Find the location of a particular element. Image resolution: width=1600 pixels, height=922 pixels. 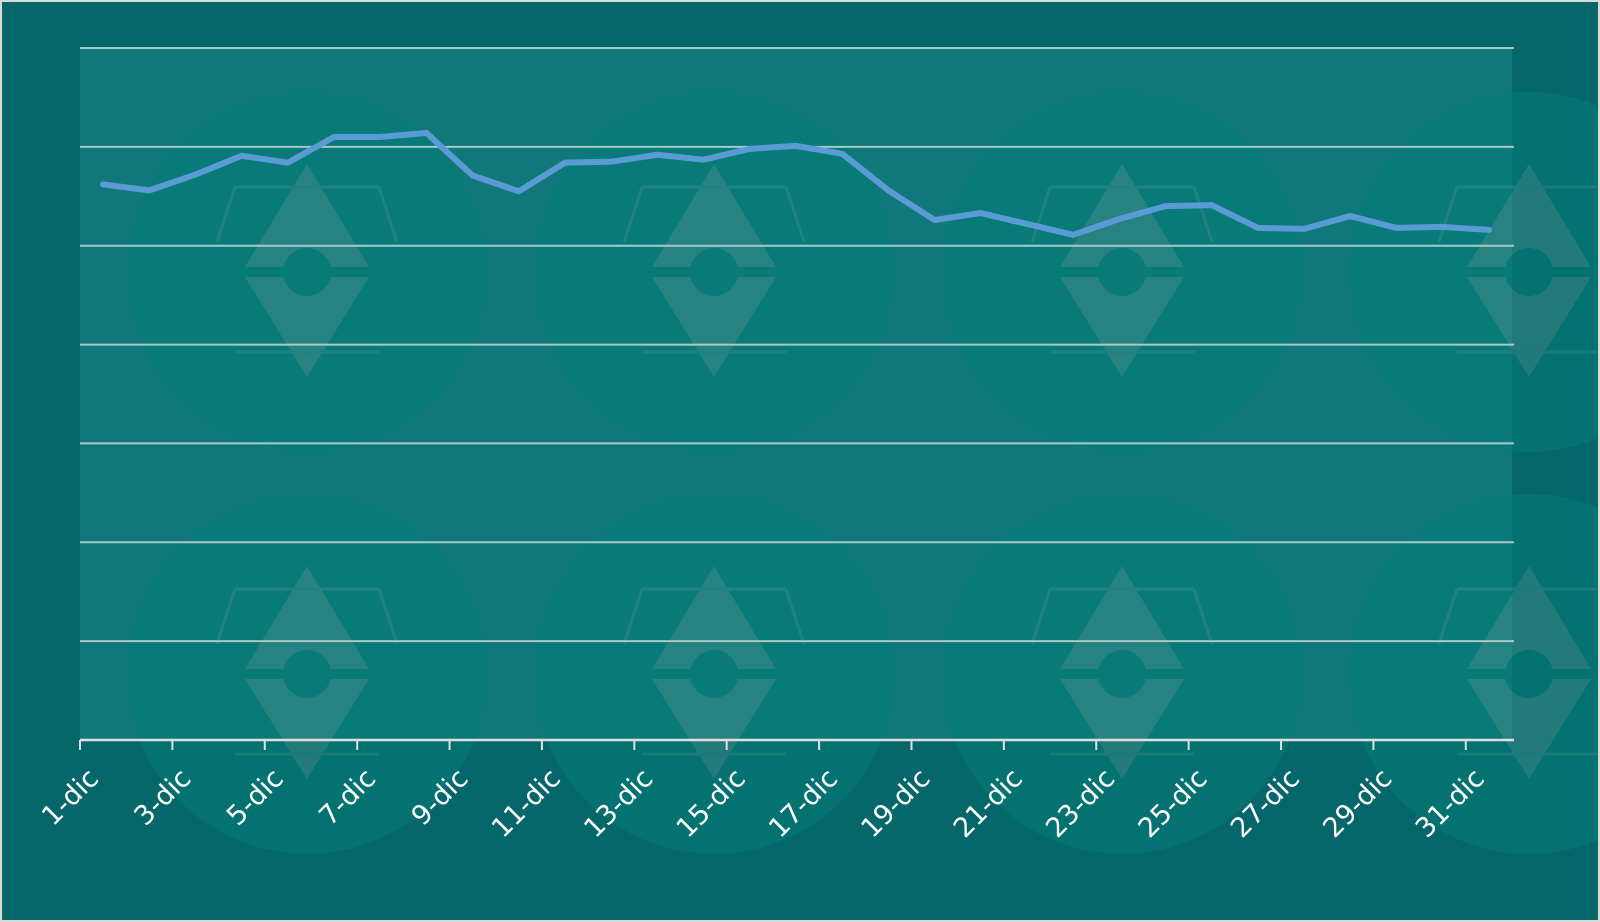

x-tick-label: 11-dic is located at coordinates (526, 803).